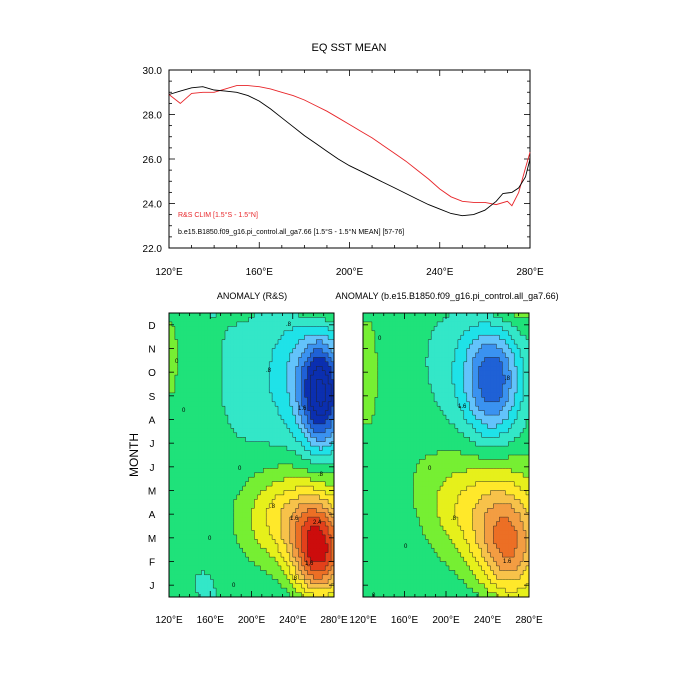  Describe the element at coordinates (151, 326) in the screenshot. I see `month-label: D` at that location.